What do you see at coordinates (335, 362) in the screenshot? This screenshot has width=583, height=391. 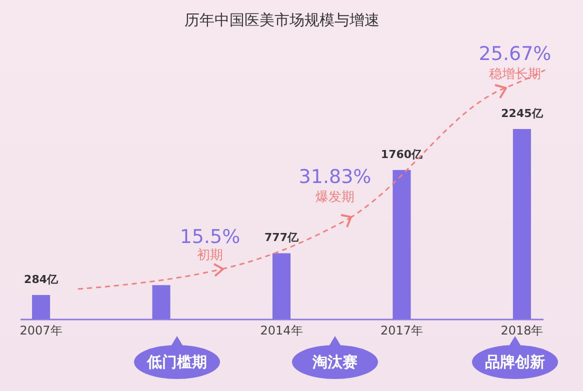 I see `text: 淘汰赛` at bounding box center [335, 362].